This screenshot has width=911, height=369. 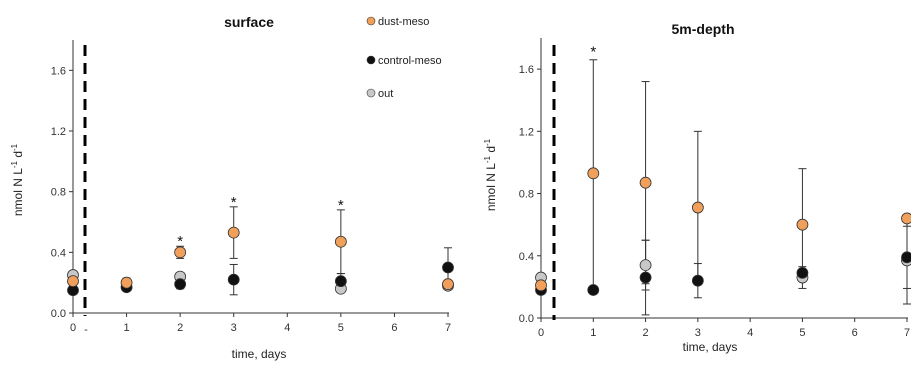 What do you see at coordinates (403, 22) in the screenshot?
I see `legend-label: dust-meso` at bounding box center [403, 22].